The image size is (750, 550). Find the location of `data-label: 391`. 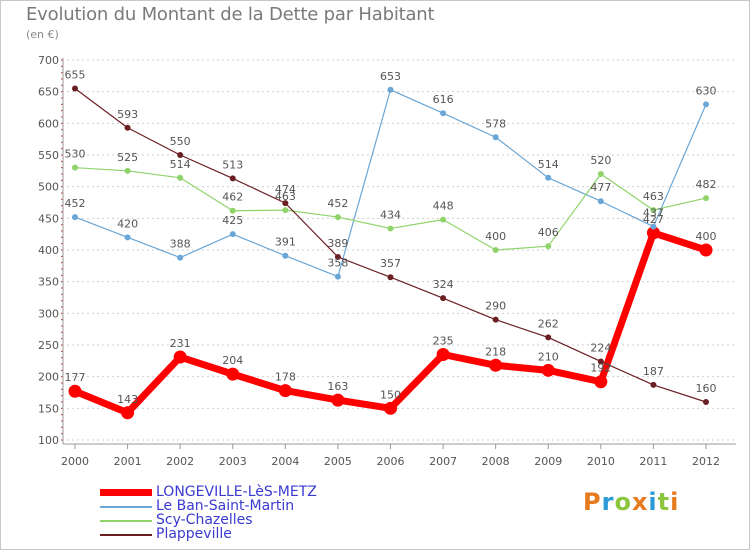

data-label: 391 is located at coordinates (285, 242).